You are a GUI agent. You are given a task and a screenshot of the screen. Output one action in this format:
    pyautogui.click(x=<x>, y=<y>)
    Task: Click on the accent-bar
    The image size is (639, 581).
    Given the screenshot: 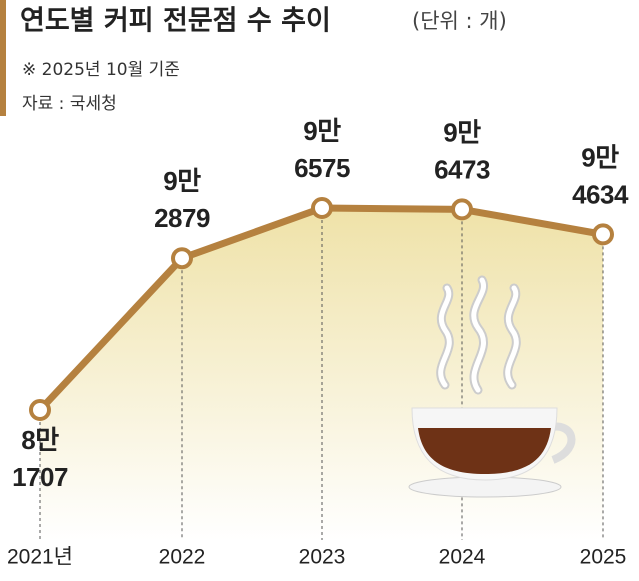 What is the action you would take?
    pyautogui.click(x=3, y=58)
    